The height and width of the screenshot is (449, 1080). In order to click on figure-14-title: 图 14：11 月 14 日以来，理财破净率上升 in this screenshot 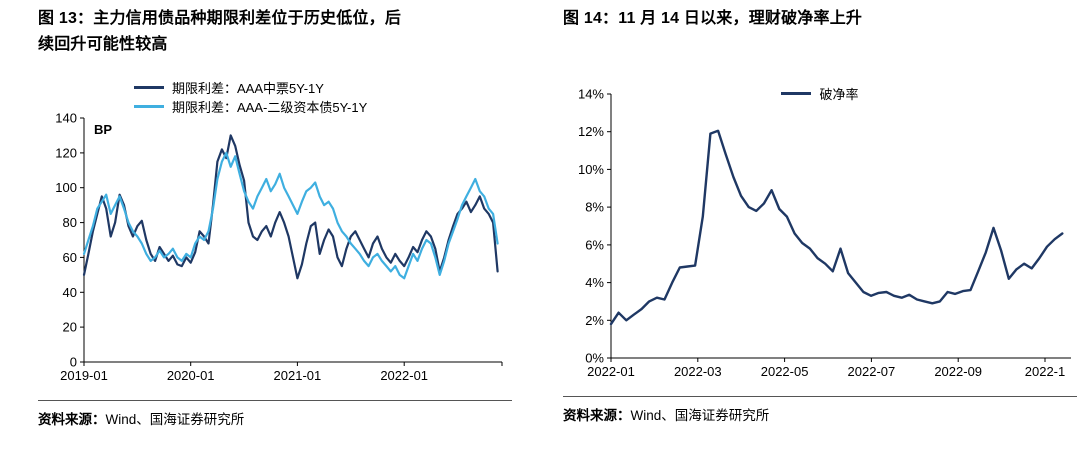, I will do `click(820, 19)`.